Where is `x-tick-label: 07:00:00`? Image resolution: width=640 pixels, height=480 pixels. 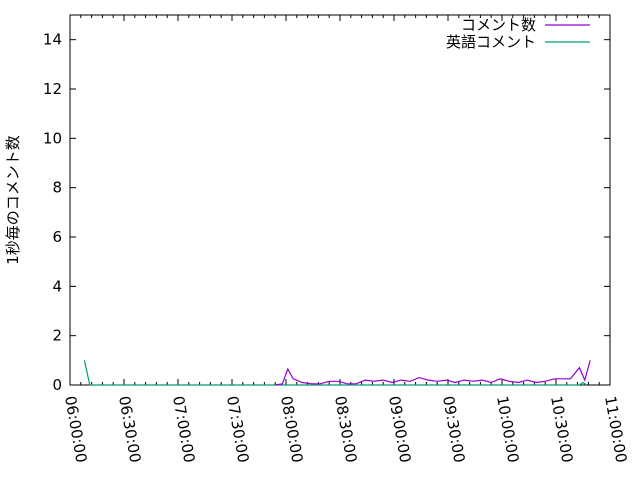 x-tick-label: 07:00:00 is located at coordinates (183, 429).